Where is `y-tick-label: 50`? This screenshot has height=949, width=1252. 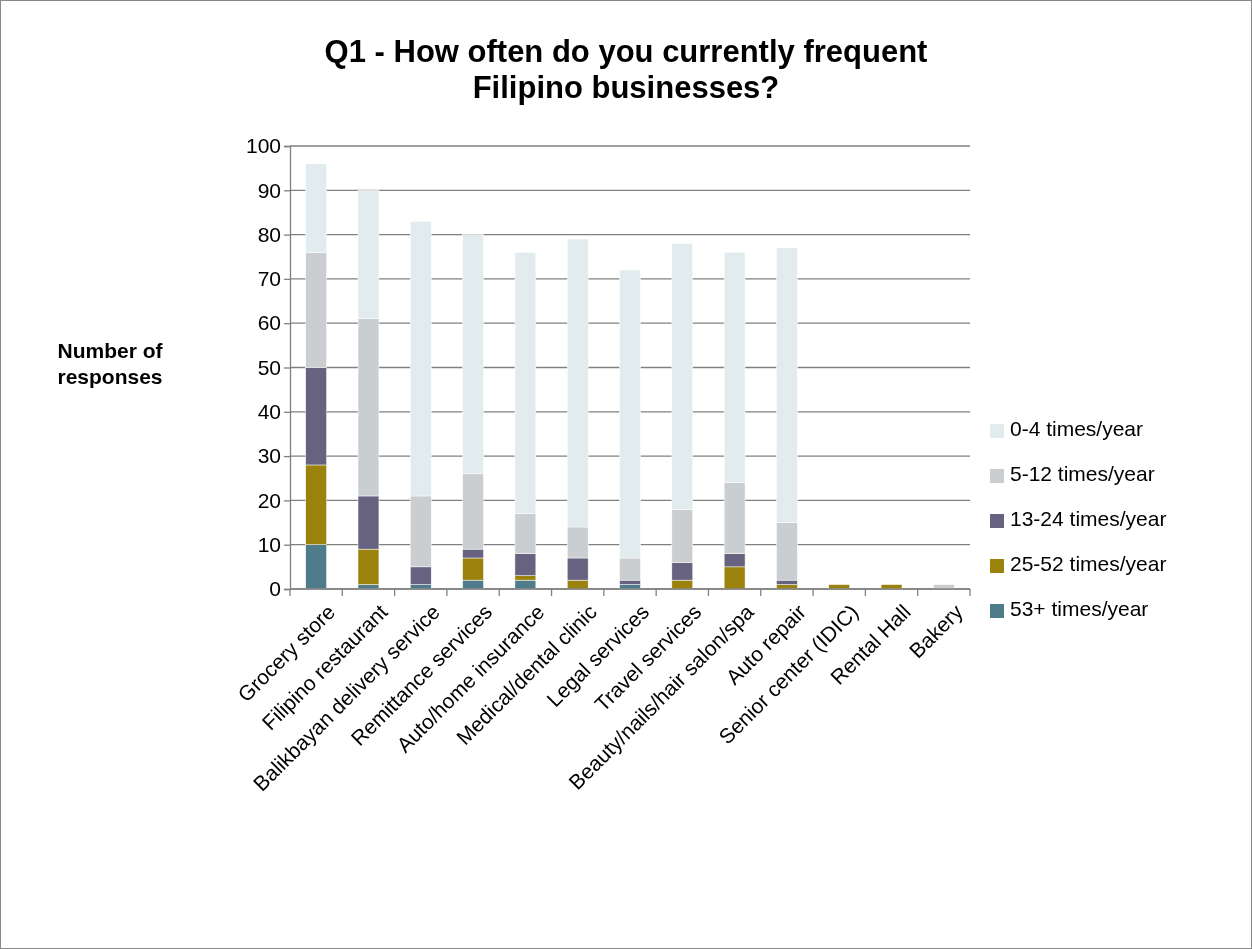 y-tick-label: 50 is located at coordinates (269, 367).